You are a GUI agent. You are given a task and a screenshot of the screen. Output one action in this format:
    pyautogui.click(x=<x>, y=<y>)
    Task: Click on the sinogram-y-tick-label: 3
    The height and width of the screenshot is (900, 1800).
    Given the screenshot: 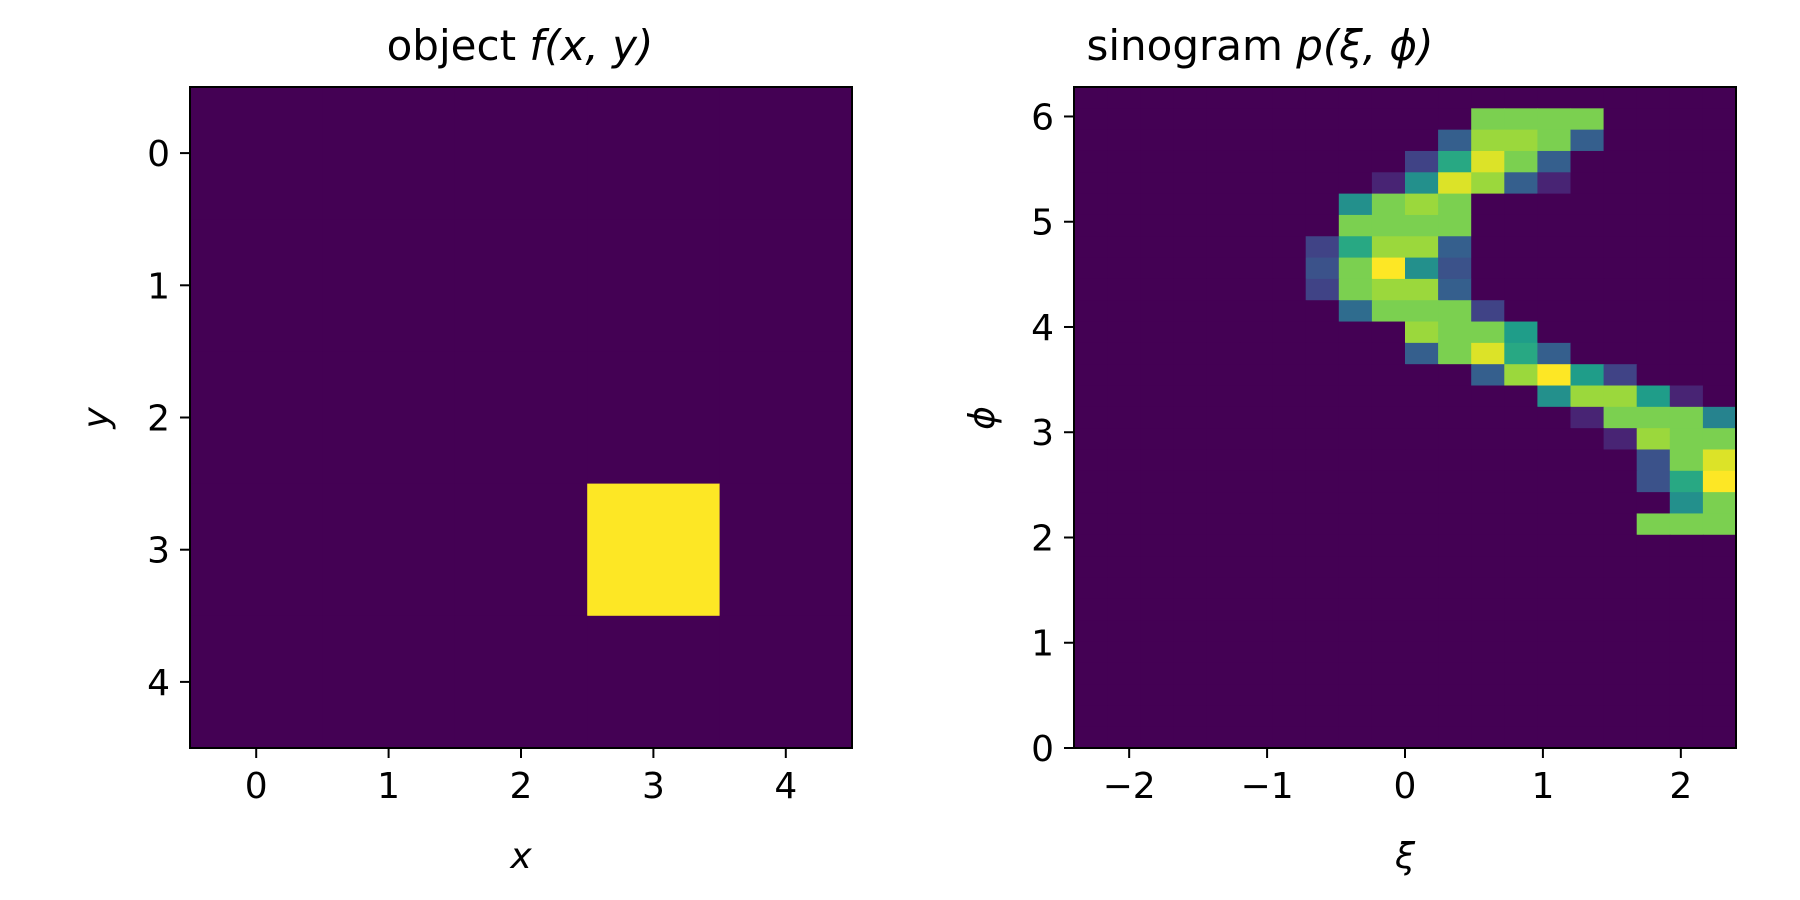 What is the action you would take?
    pyautogui.click(x=1042, y=433)
    